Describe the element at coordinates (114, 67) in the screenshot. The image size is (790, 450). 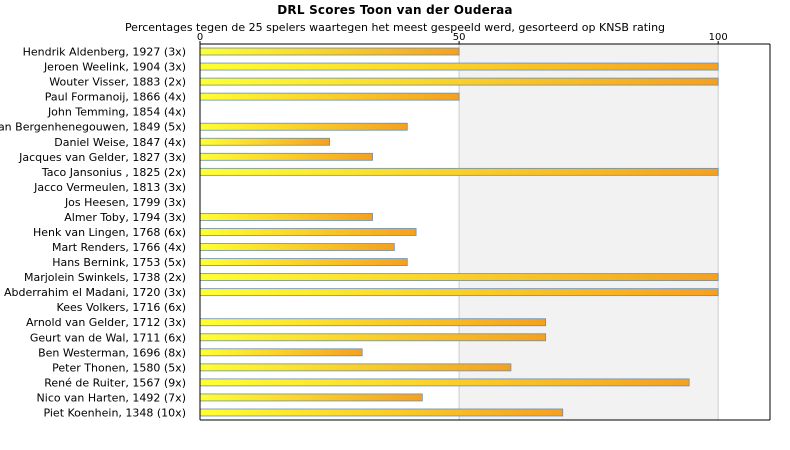
I see `category-label: Jeroen Weelink, 1904 (3x)` at that location.